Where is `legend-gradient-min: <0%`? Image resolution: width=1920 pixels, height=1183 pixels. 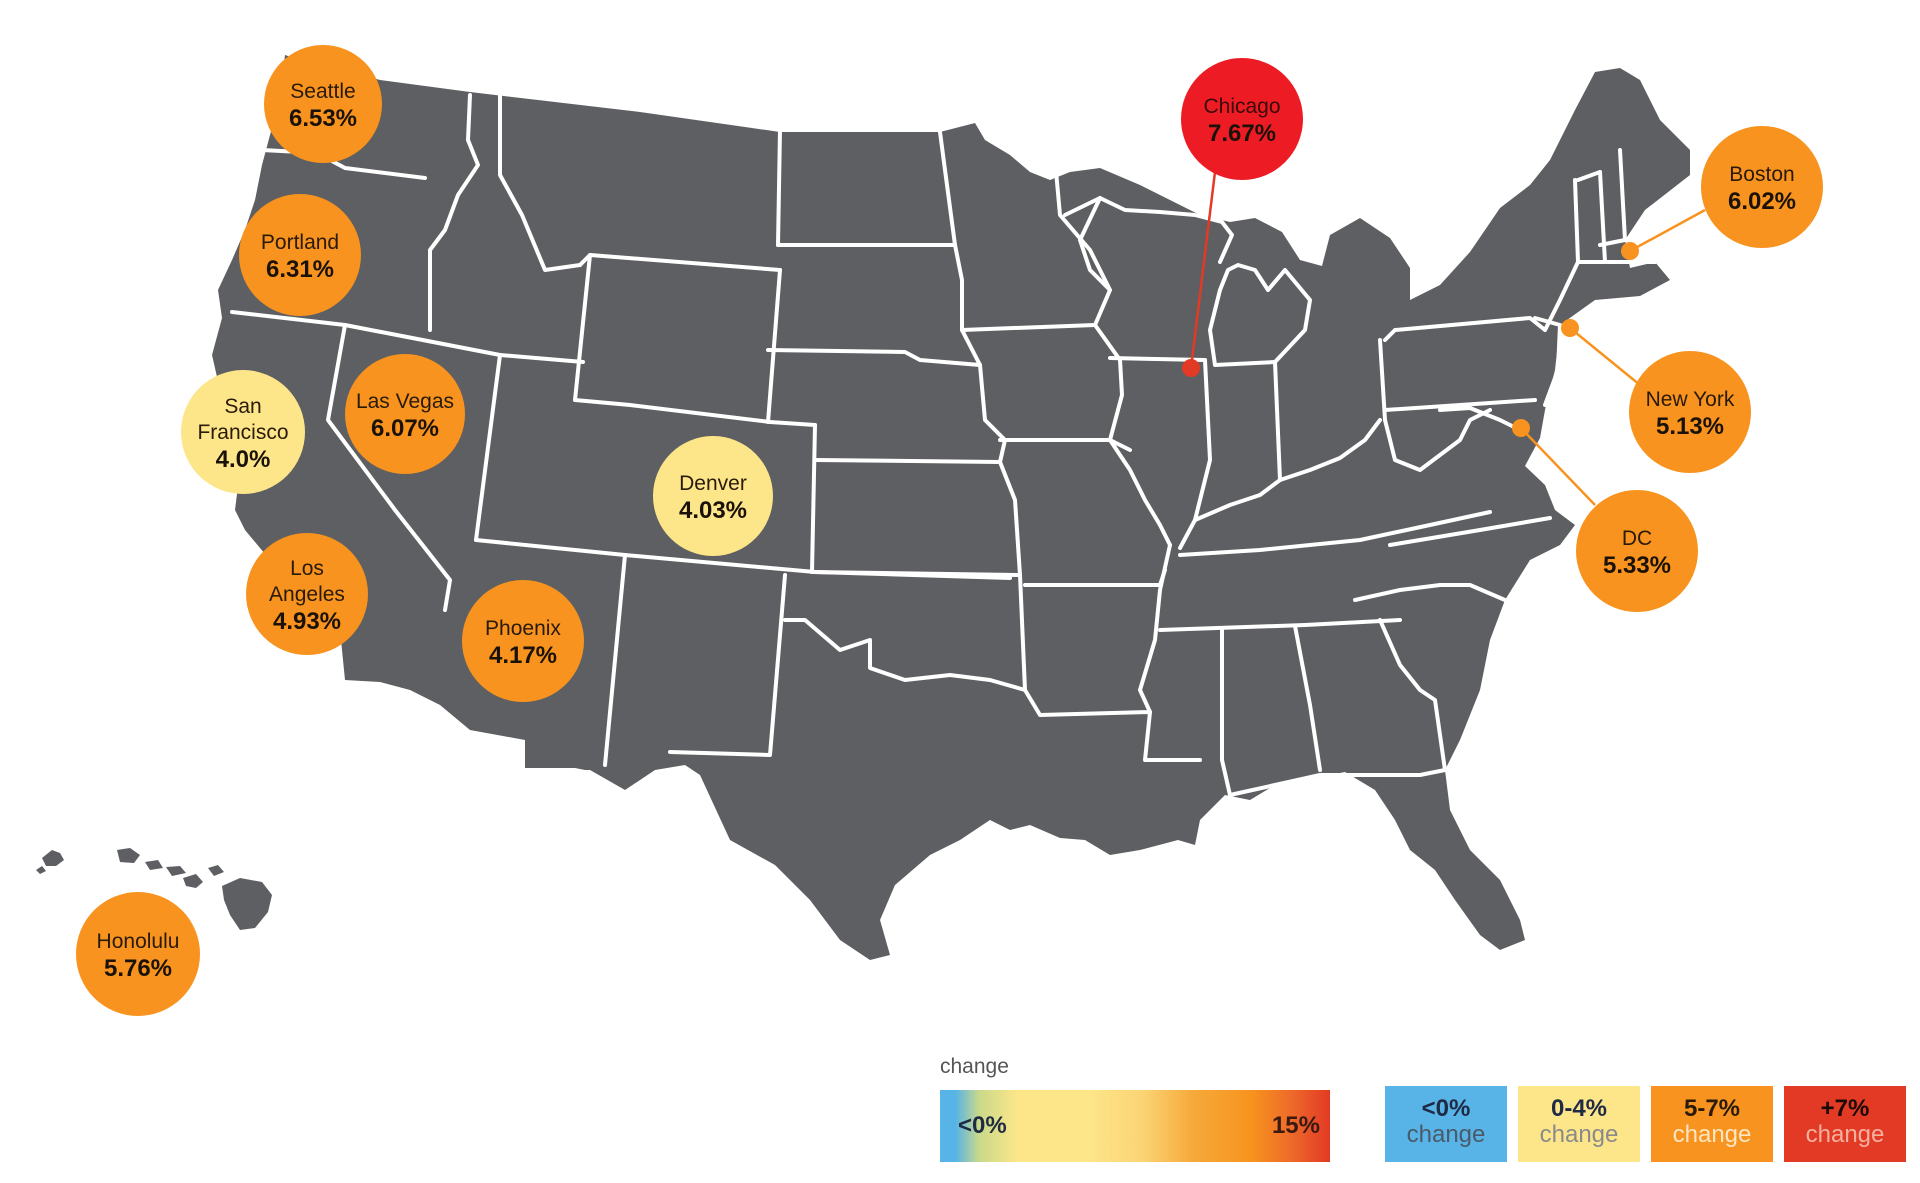
legend-gradient-min: <0% is located at coordinates (982, 1125).